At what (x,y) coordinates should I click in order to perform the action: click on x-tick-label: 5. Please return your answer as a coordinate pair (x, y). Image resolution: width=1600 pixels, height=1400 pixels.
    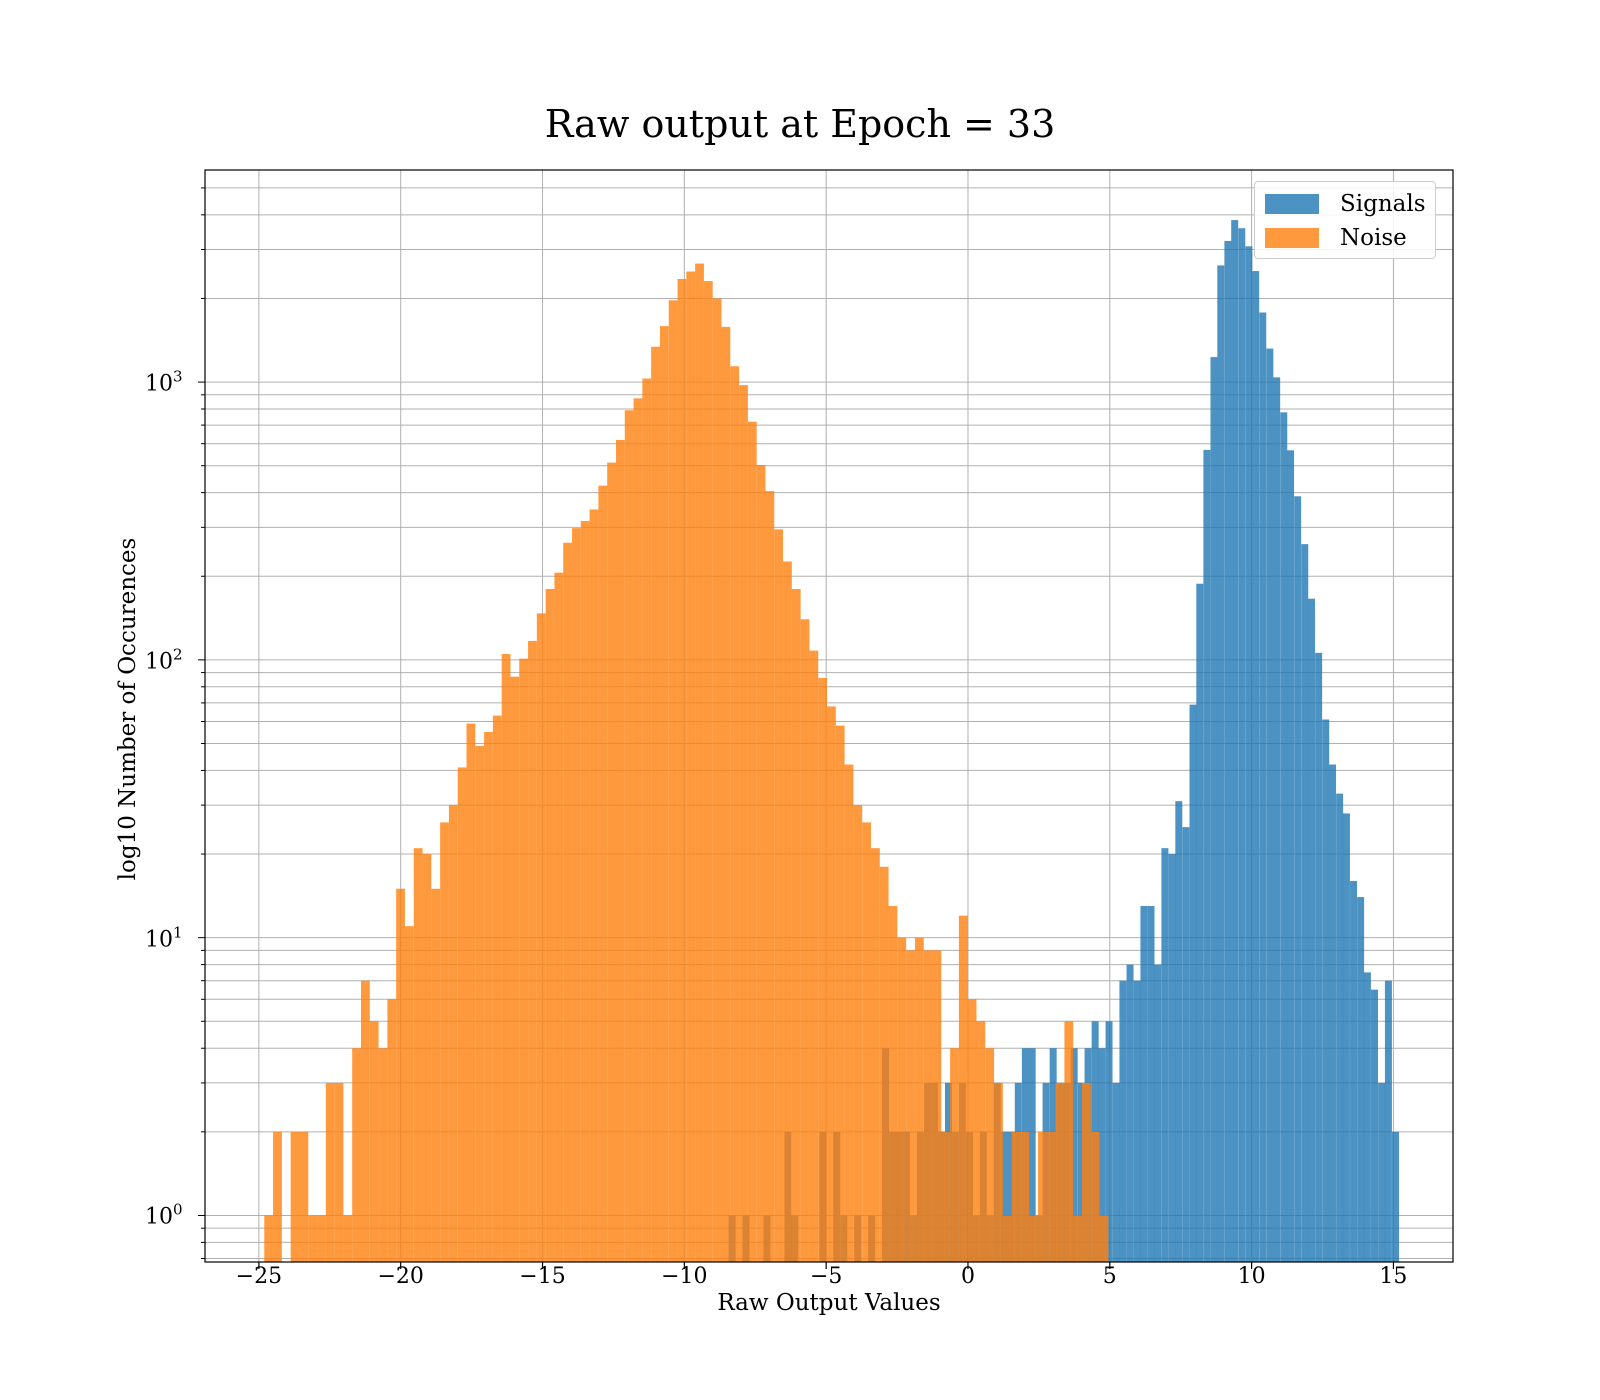
    Looking at the image, I should click on (1109, 1276).